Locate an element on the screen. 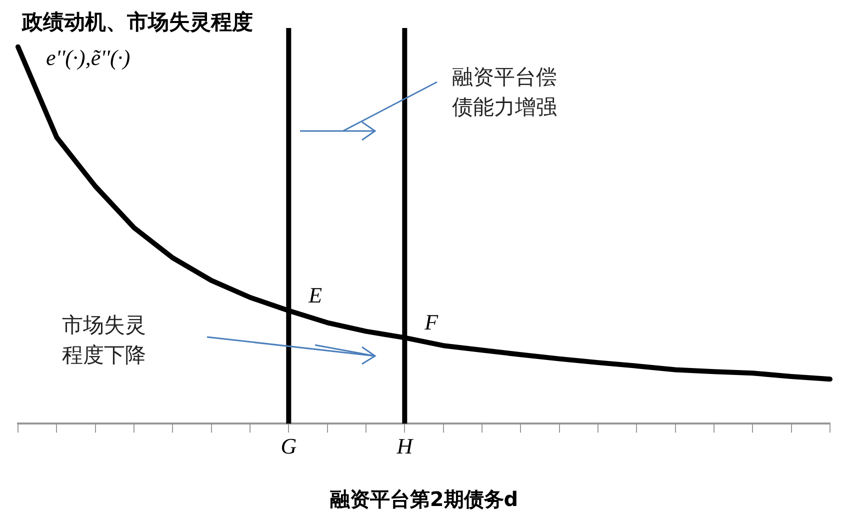  y-axis-title: 政绩动机、市场失灵程度 is located at coordinates (137, 22).